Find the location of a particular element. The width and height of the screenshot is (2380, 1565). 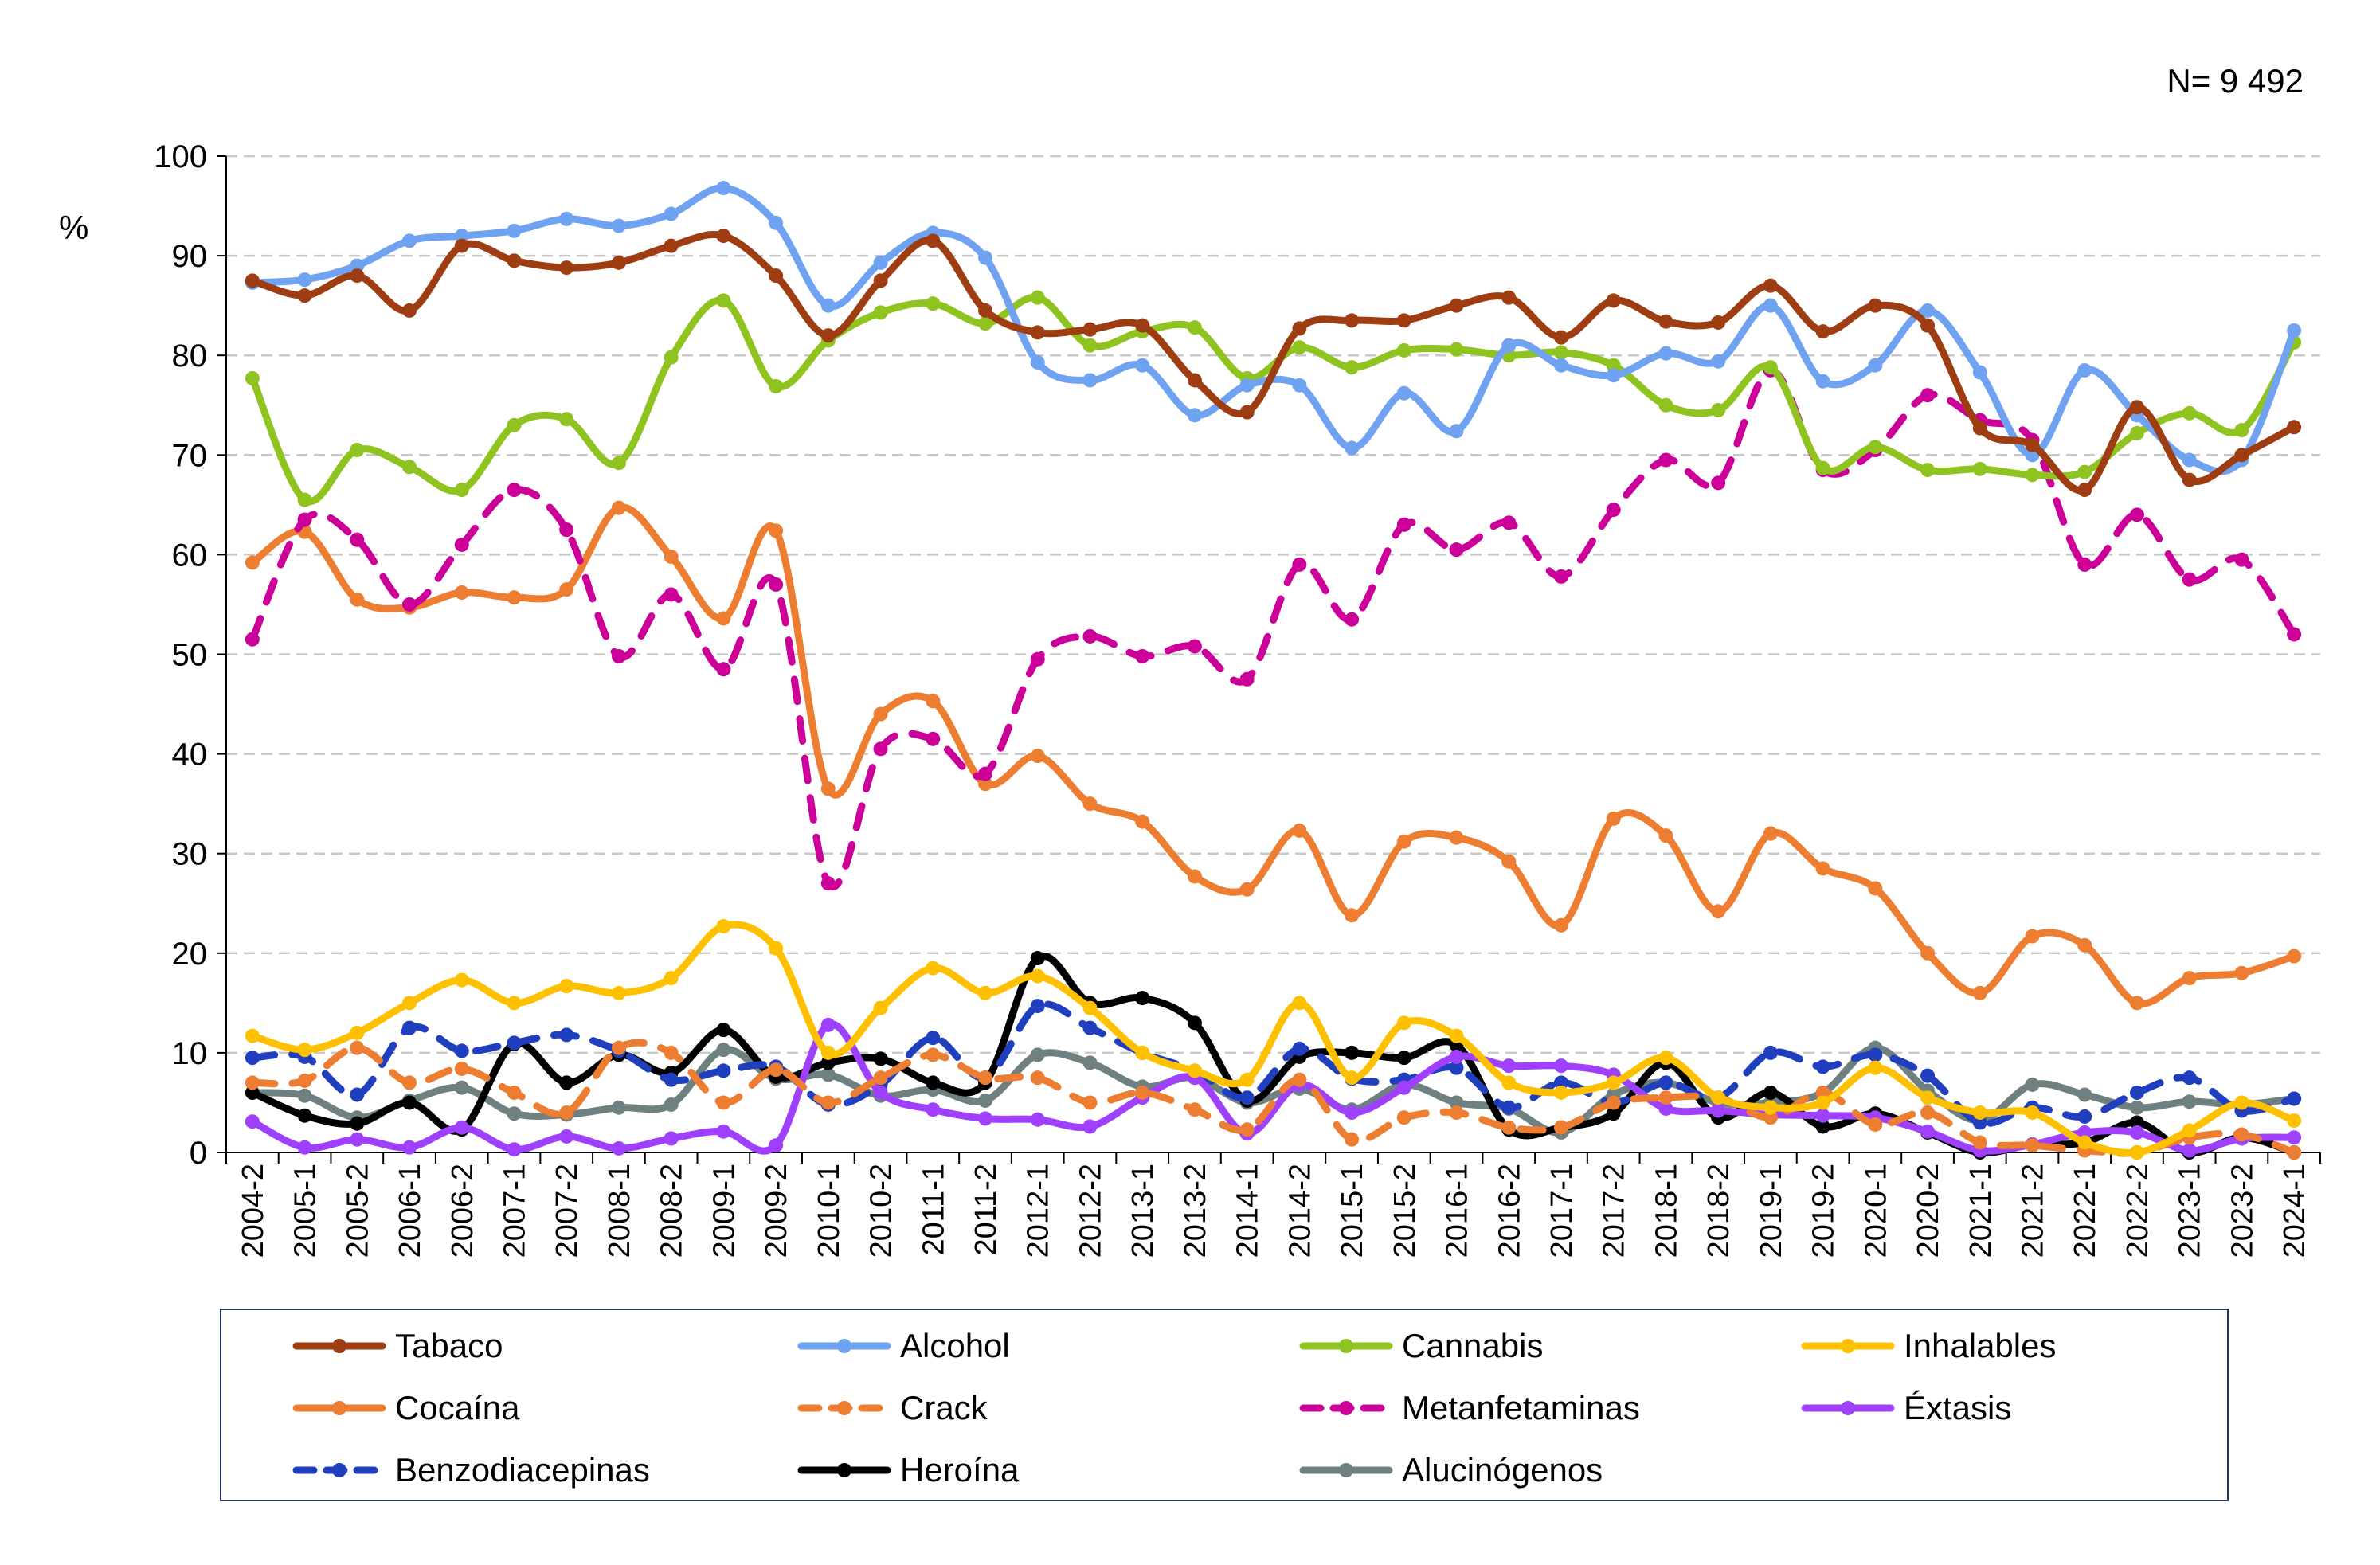

x-tick-label: 2004-2 is located at coordinates (253, 1211).